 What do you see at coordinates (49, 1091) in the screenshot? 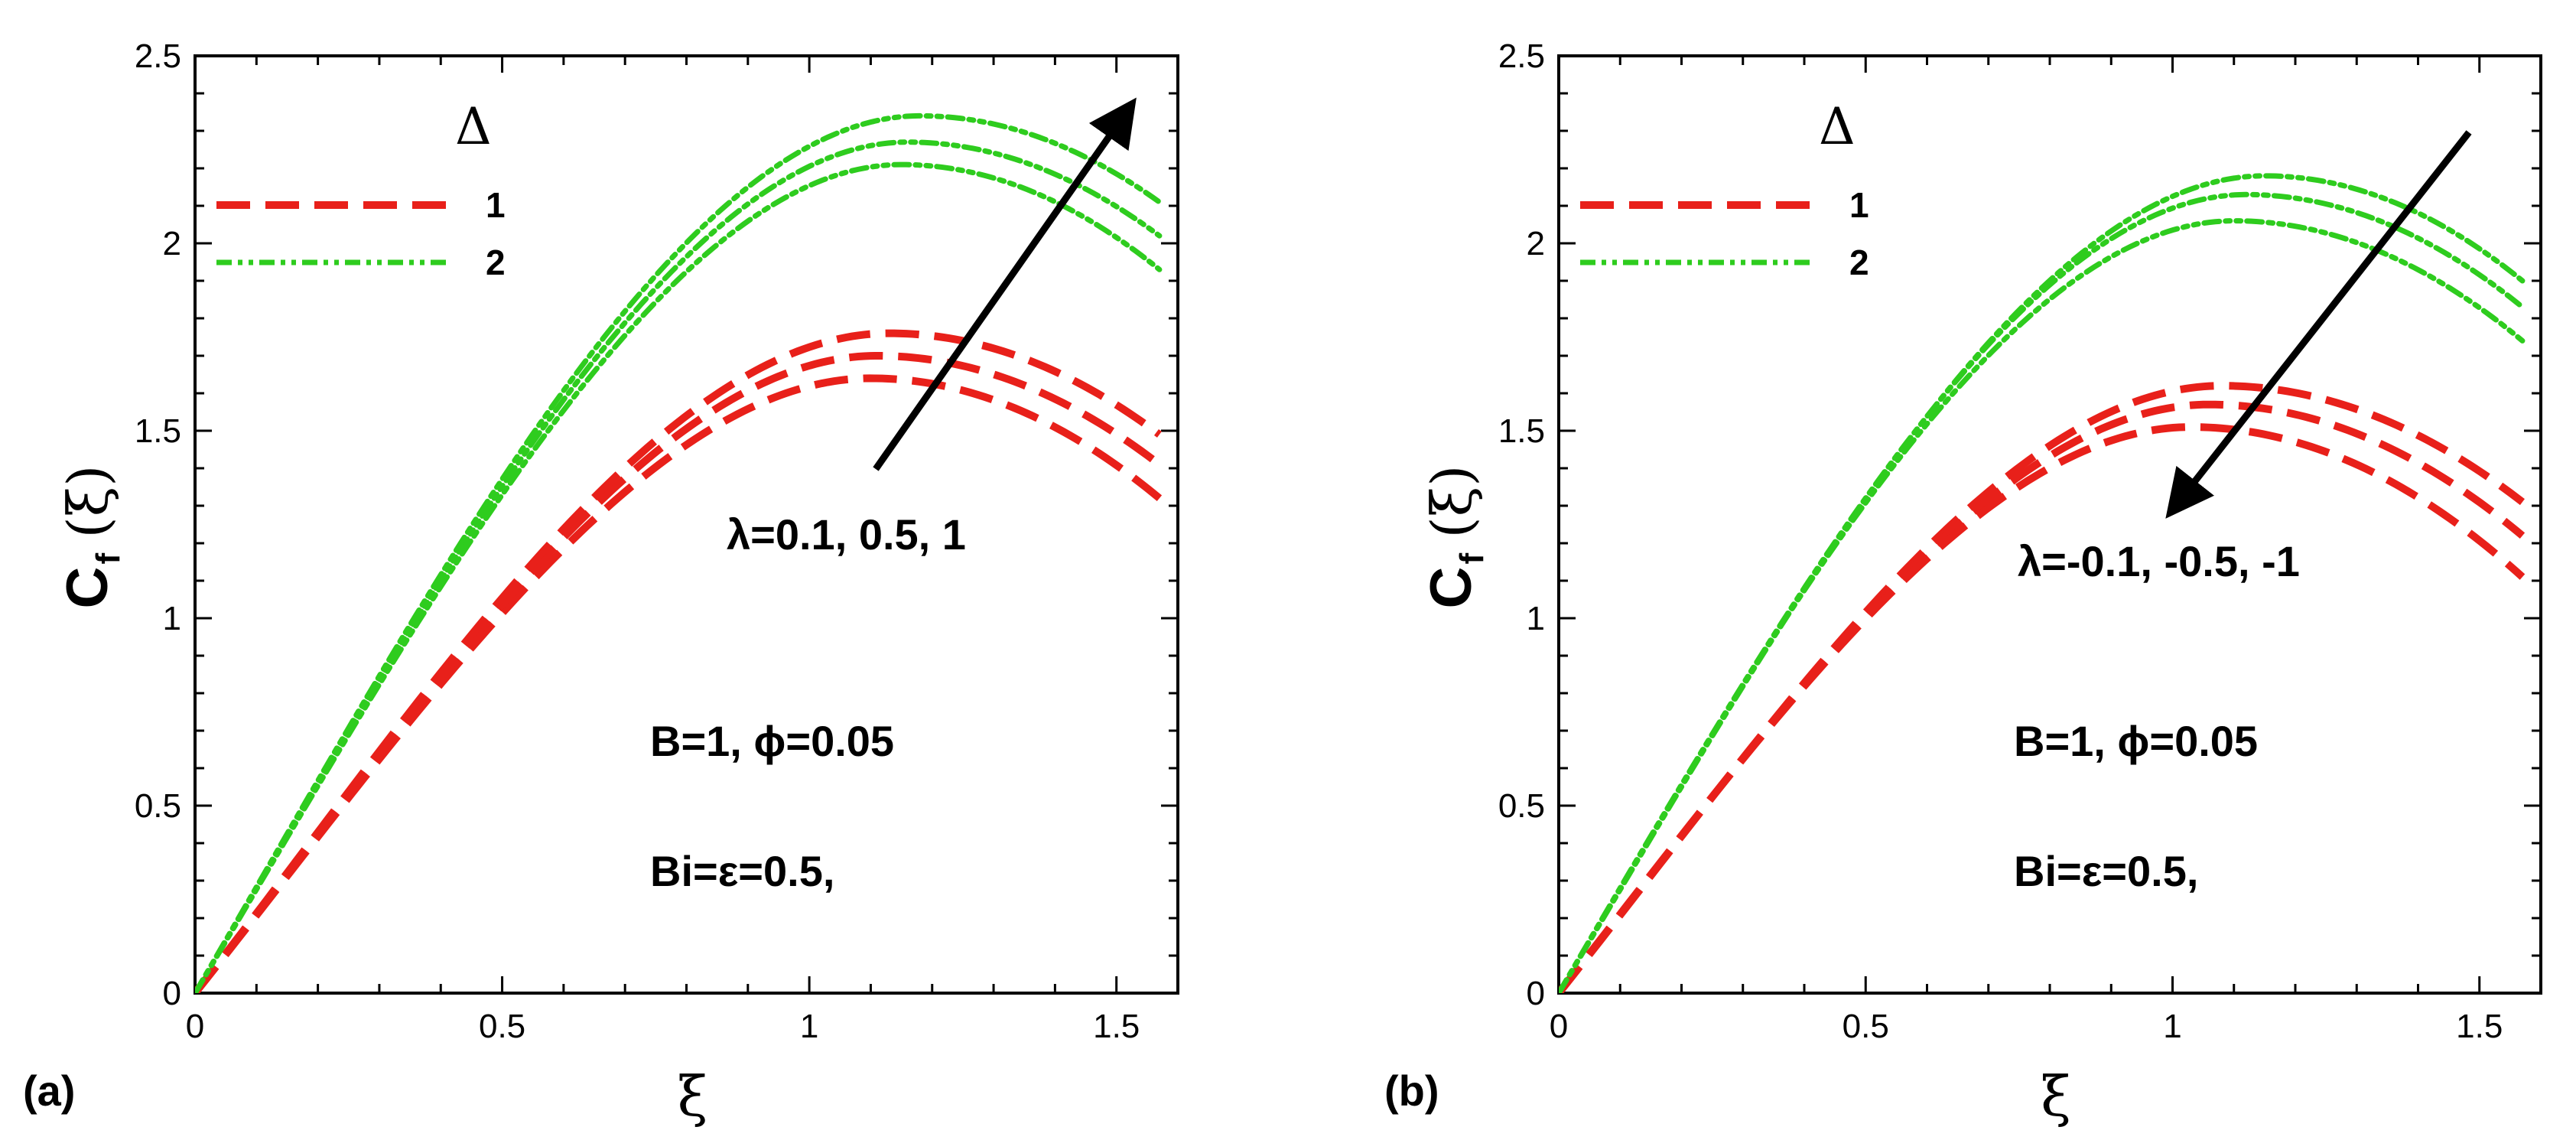
I see `panel-label: (a)` at bounding box center [49, 1091].